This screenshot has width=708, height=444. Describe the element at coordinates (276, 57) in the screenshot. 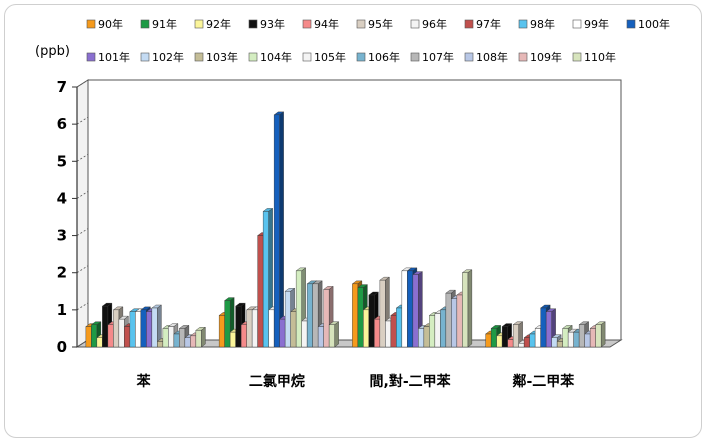

I see `legend-label: 104年` at that location.